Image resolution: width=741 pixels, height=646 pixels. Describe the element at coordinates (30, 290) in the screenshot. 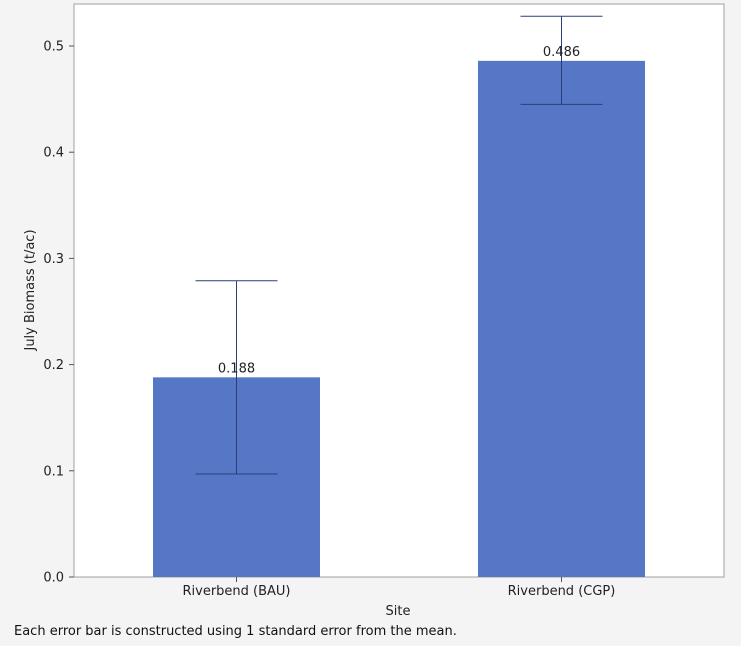

I see `y-axis-title: July Biomass (t/ac)` at that location.